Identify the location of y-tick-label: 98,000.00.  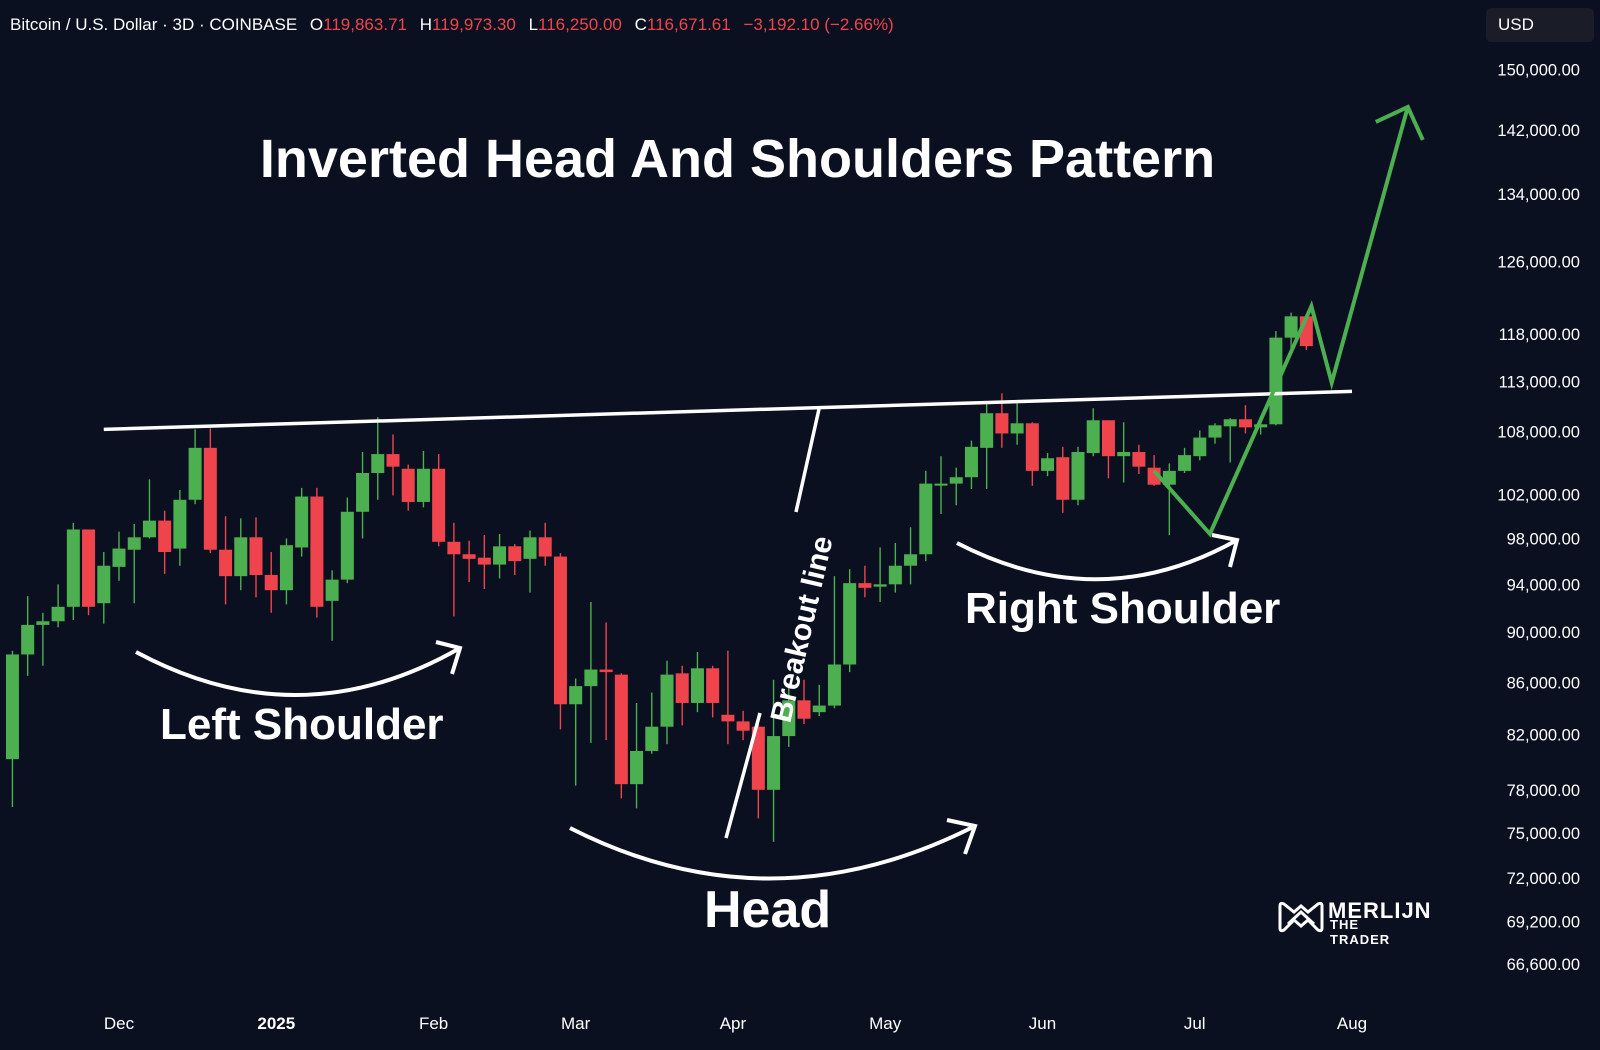
(1543, 539).